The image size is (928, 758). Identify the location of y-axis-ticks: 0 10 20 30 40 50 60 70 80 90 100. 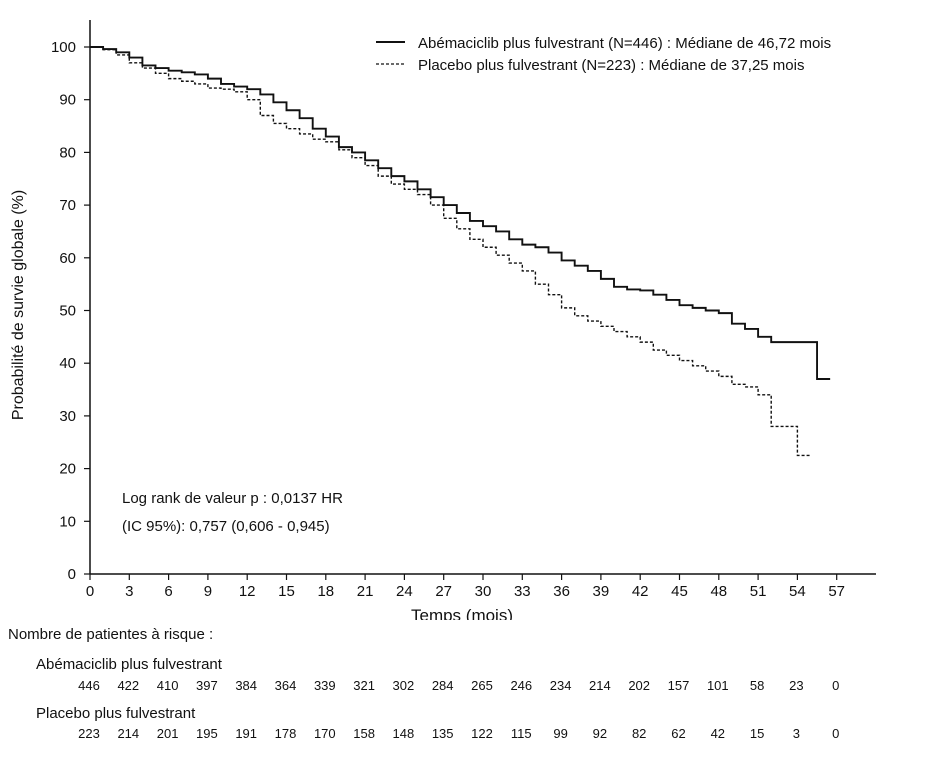
(70, 311).